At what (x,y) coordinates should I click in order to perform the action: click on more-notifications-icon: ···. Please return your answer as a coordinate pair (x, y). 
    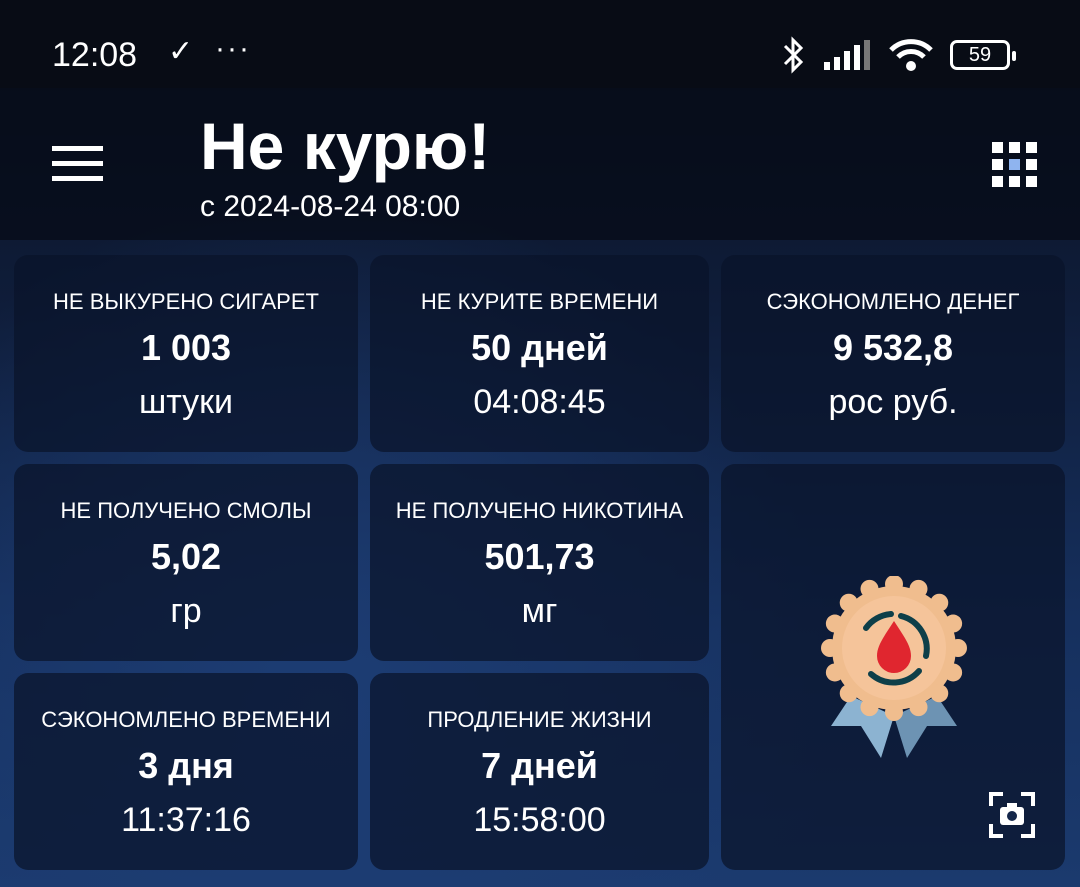
    Looking at the image, I should click on (233, 48).